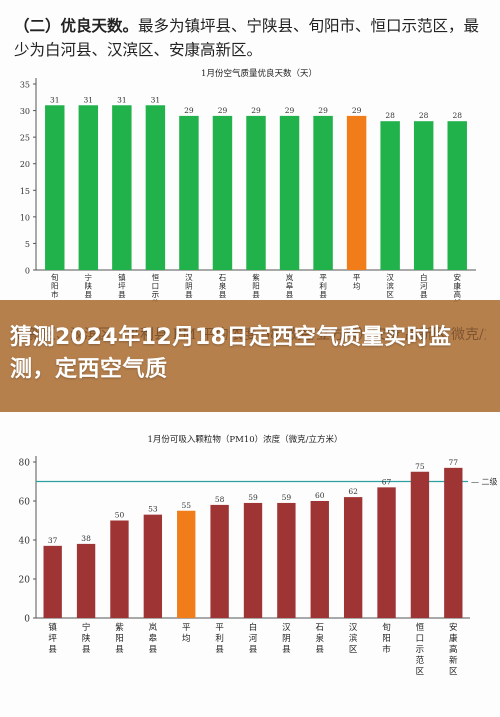  What do you see at coordinates (220, 499) in the screenshot?
I see `data-label: 58` at bounding box center [220, 499].